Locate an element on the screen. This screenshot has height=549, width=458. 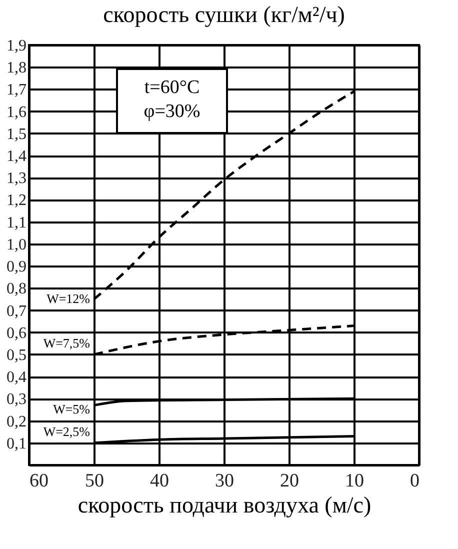
series-label: W=7,5% is located at coordinates (66, 342).